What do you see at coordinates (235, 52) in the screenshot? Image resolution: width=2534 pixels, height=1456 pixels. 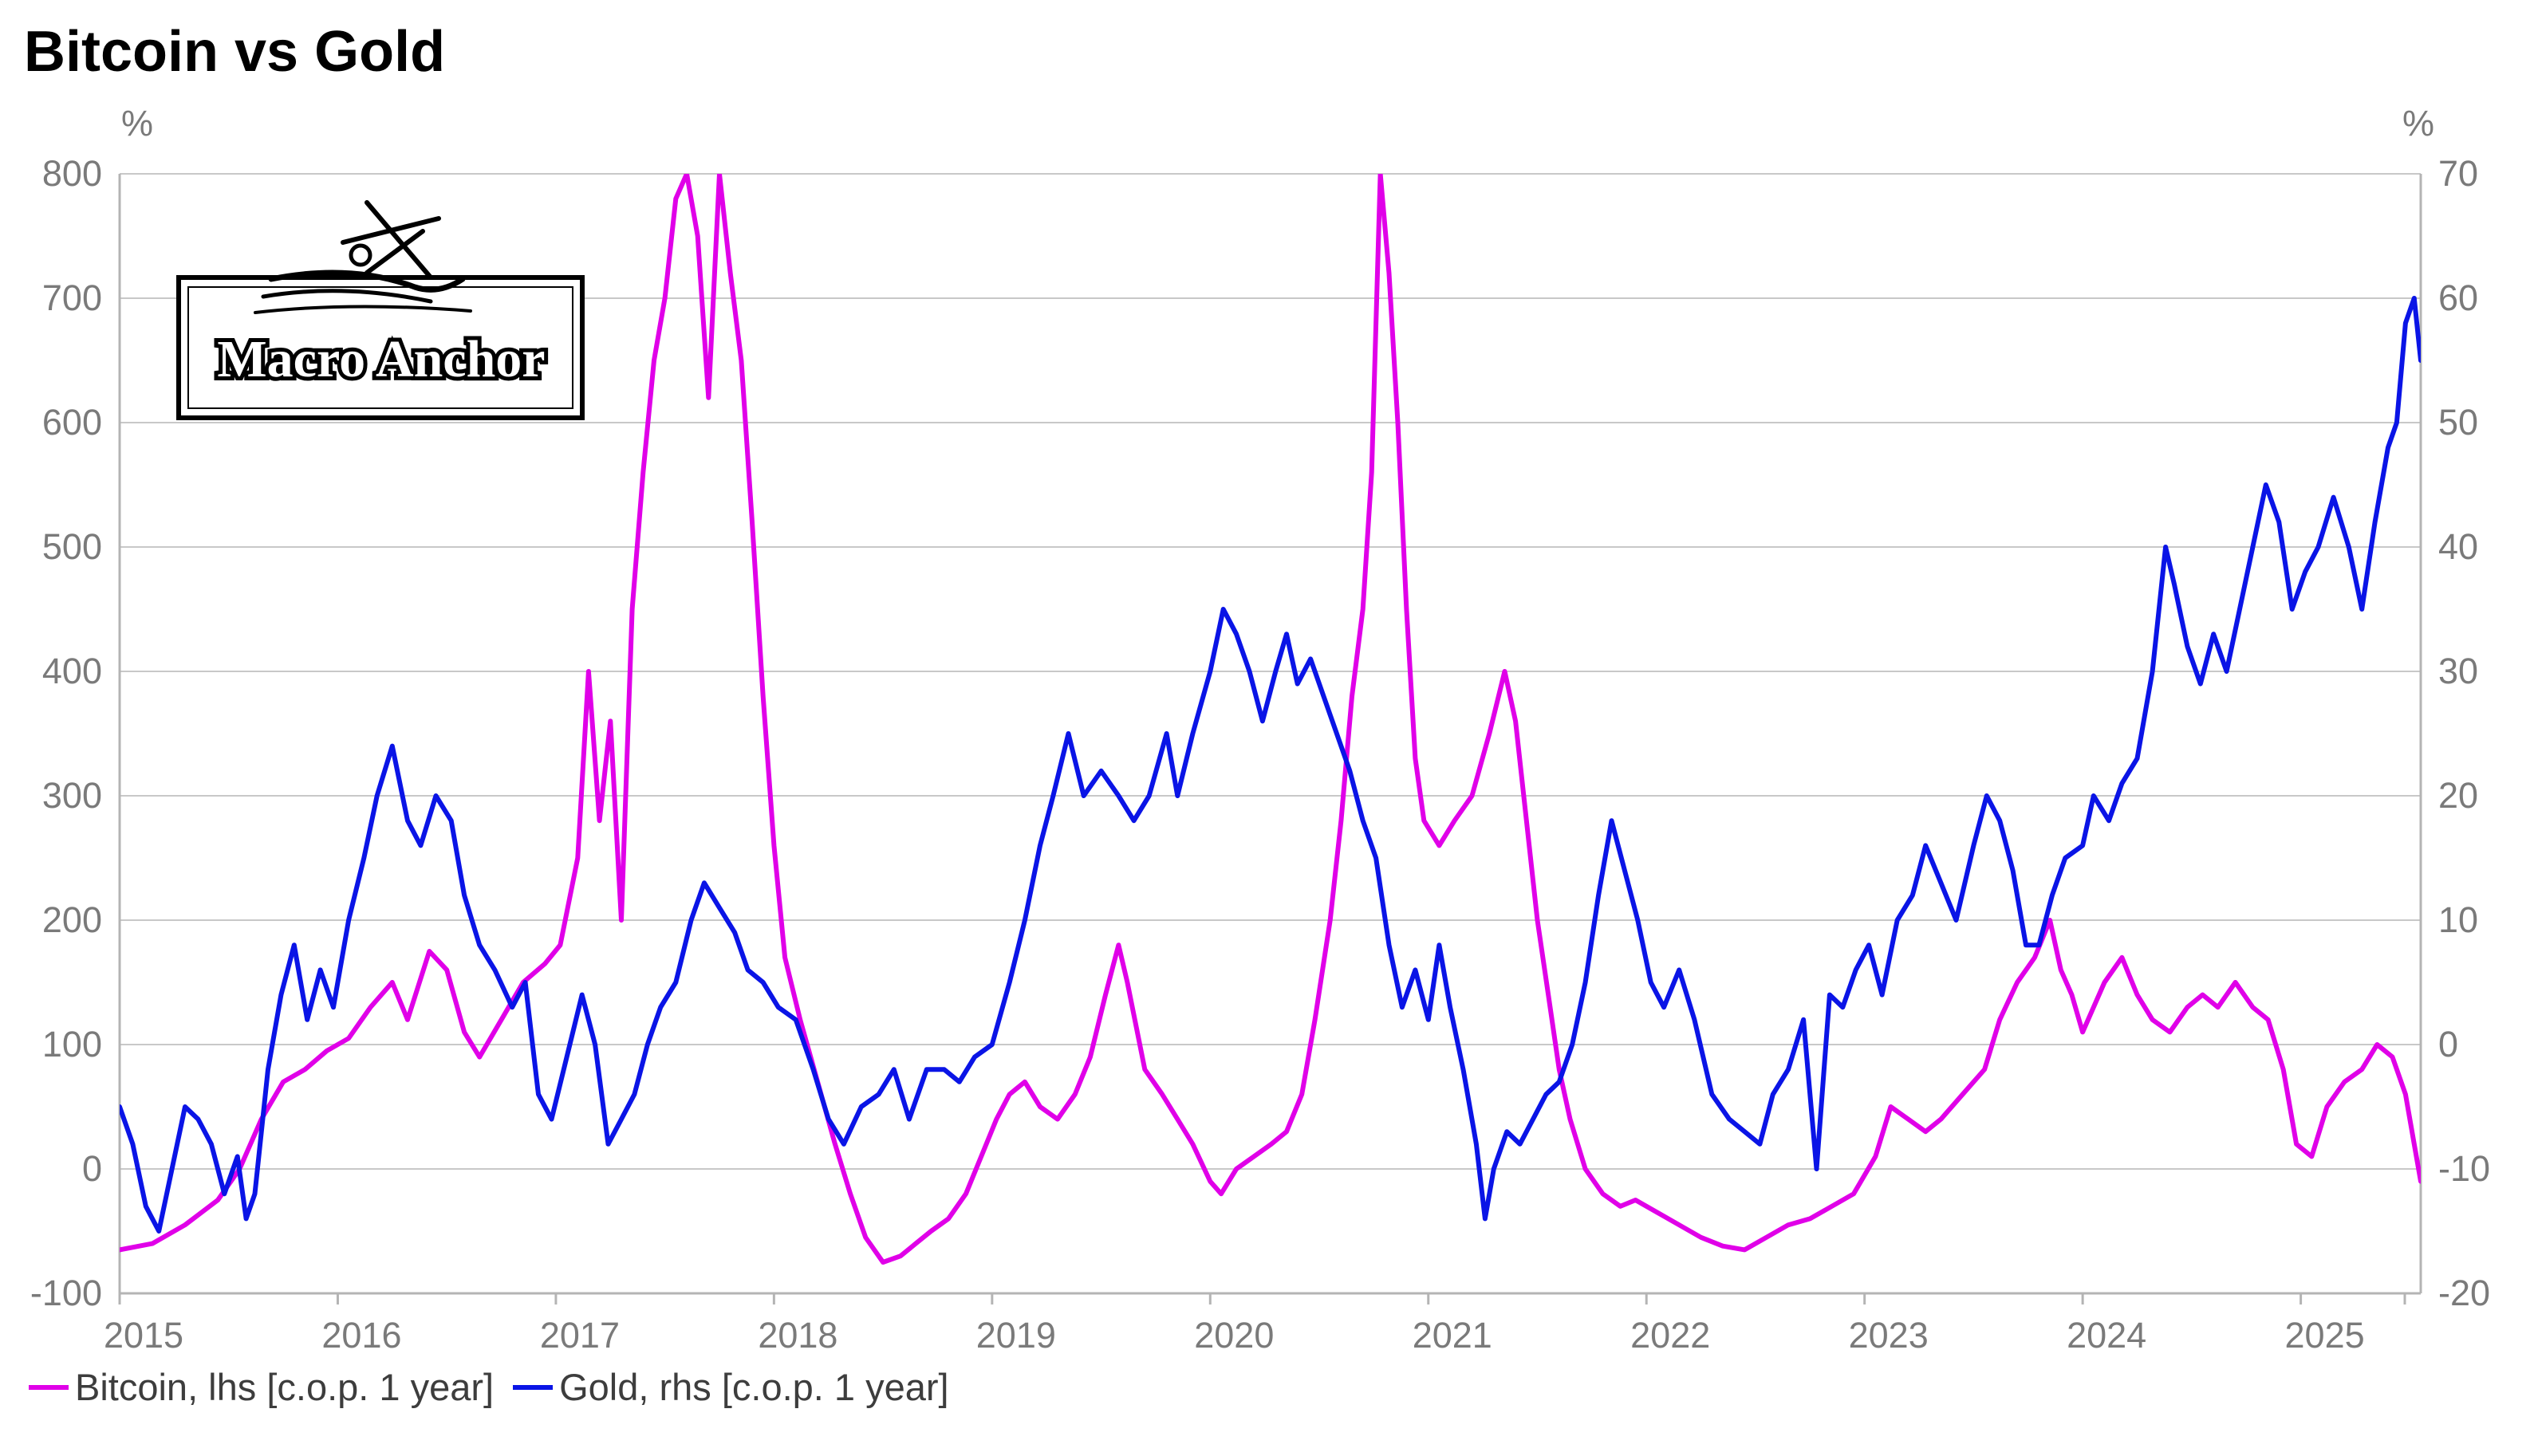 I see `chart-title: Bitcoin vs Gold` at bounding box center [235, 52].